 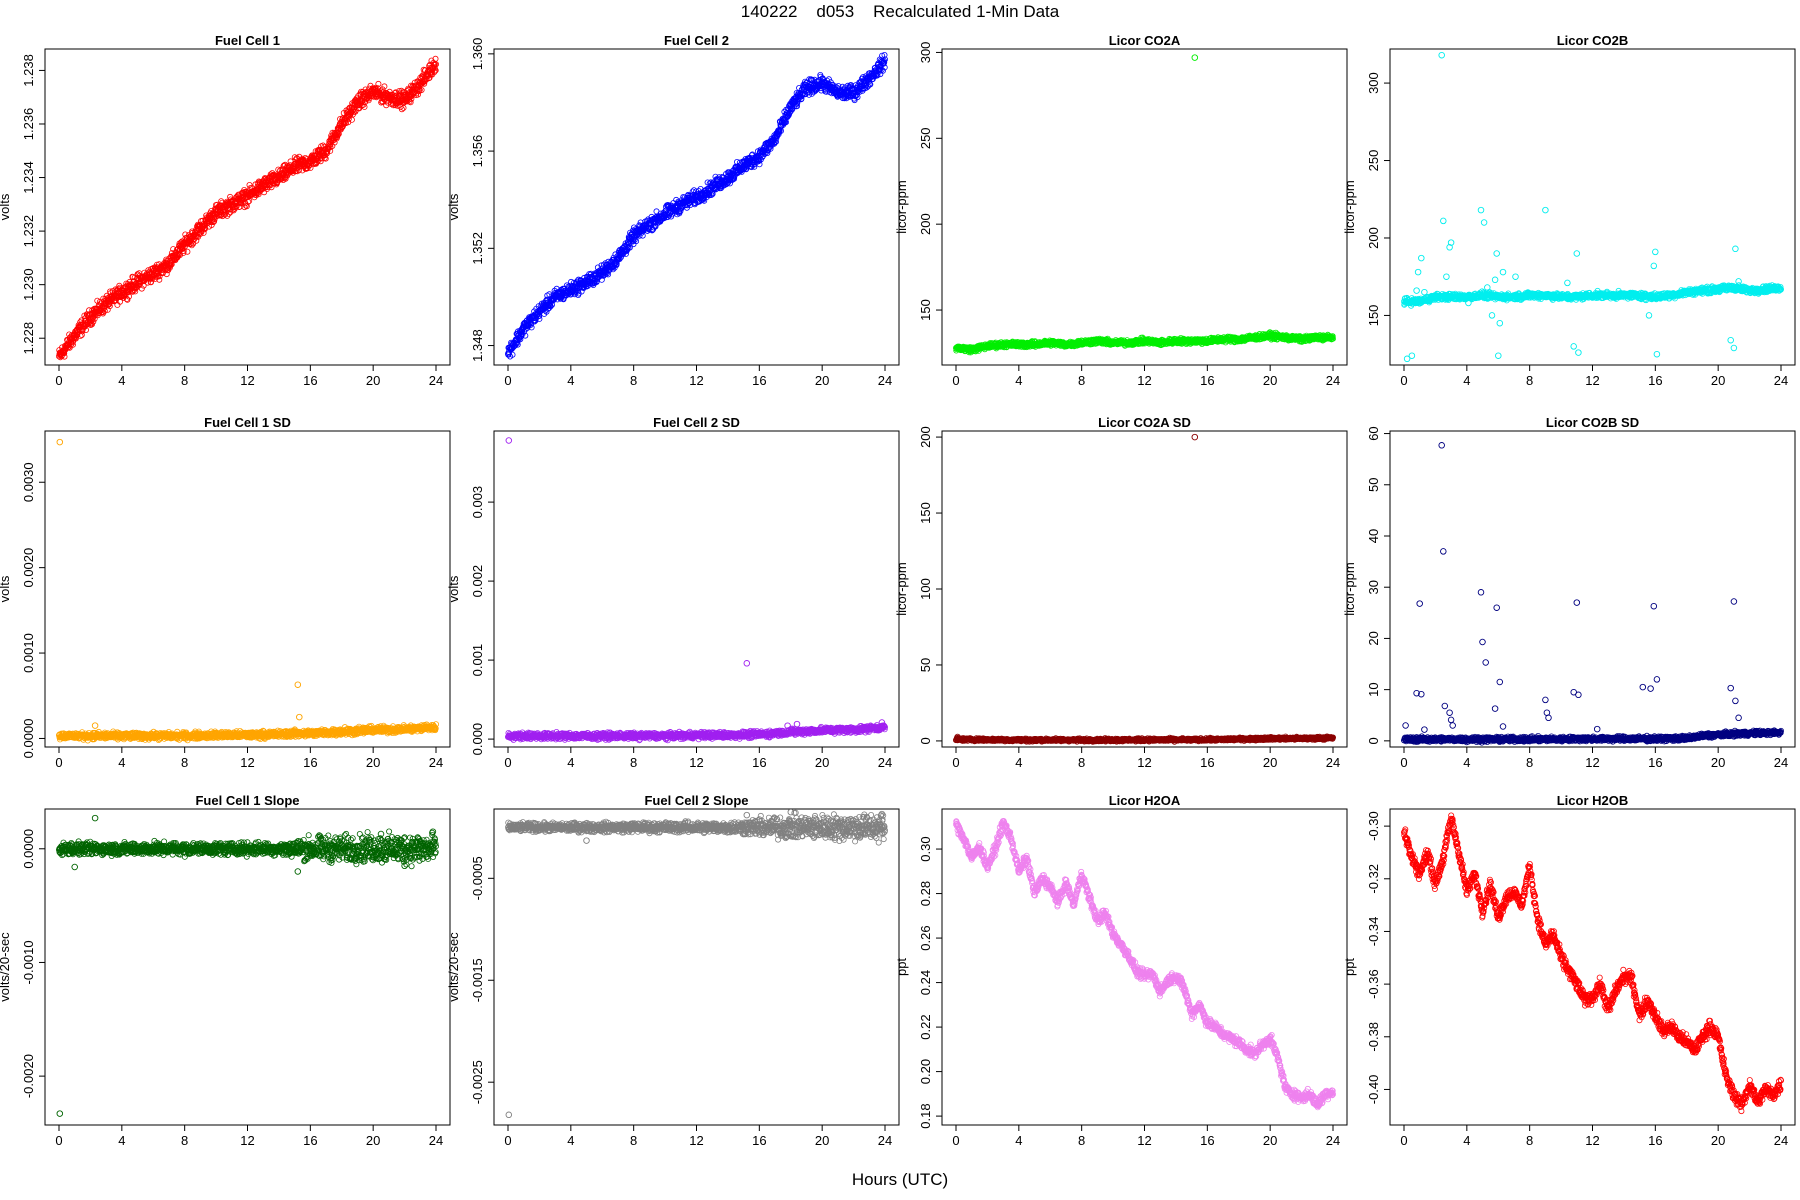 I want to click on y-tick-label: 250, so click(x=1373, y=161).